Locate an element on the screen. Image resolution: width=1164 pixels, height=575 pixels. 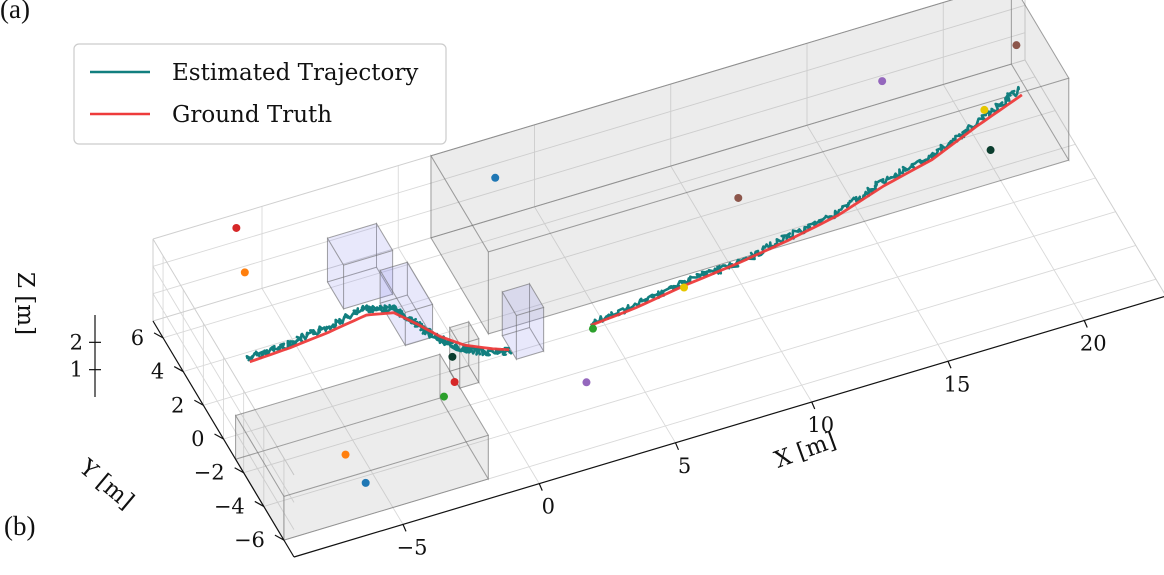
legend-frame is located at coordinates (260, 94).